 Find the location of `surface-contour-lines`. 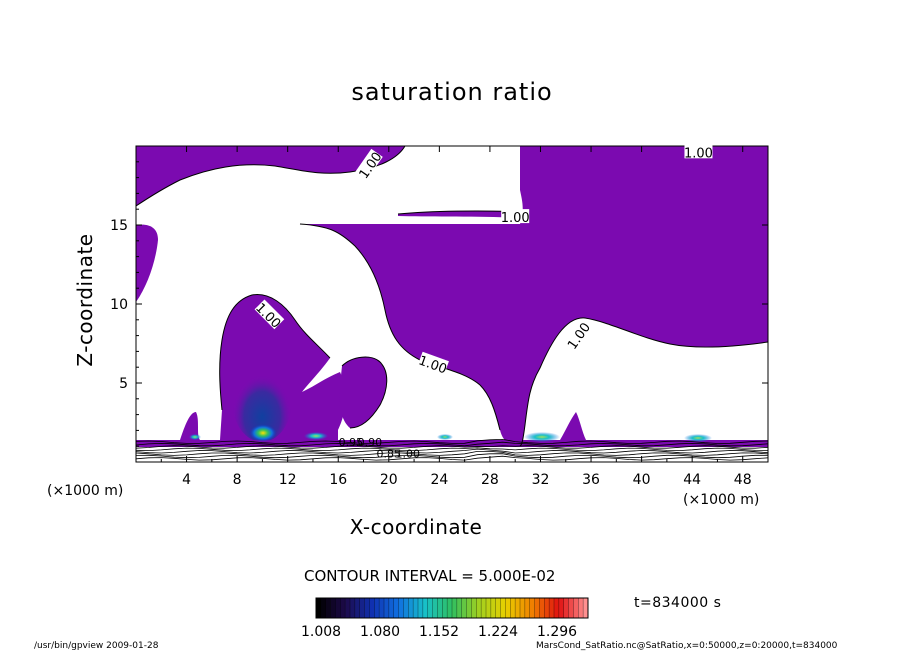

surface-contour-lines is located at coordinates (452, 449).